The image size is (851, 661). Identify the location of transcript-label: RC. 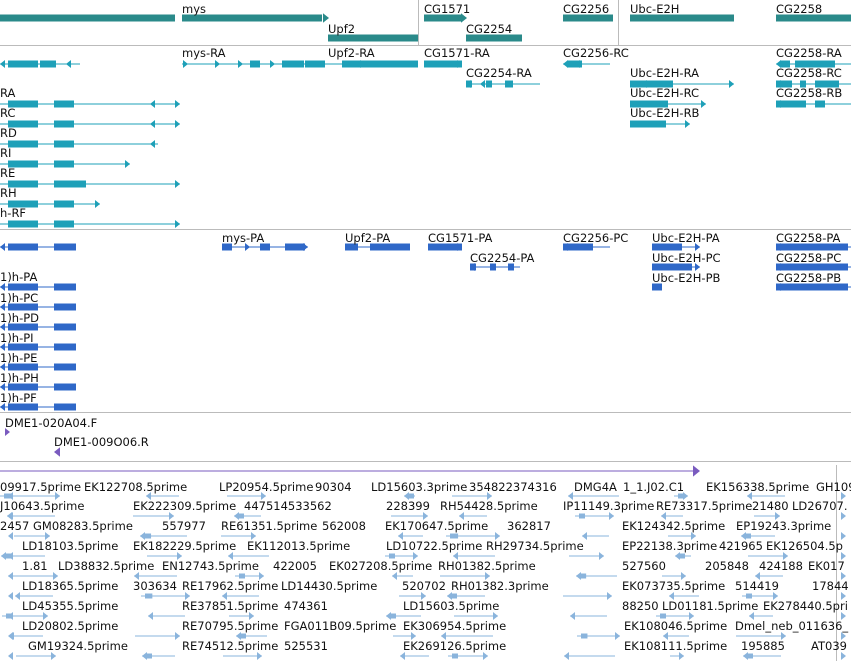
(8, 113).